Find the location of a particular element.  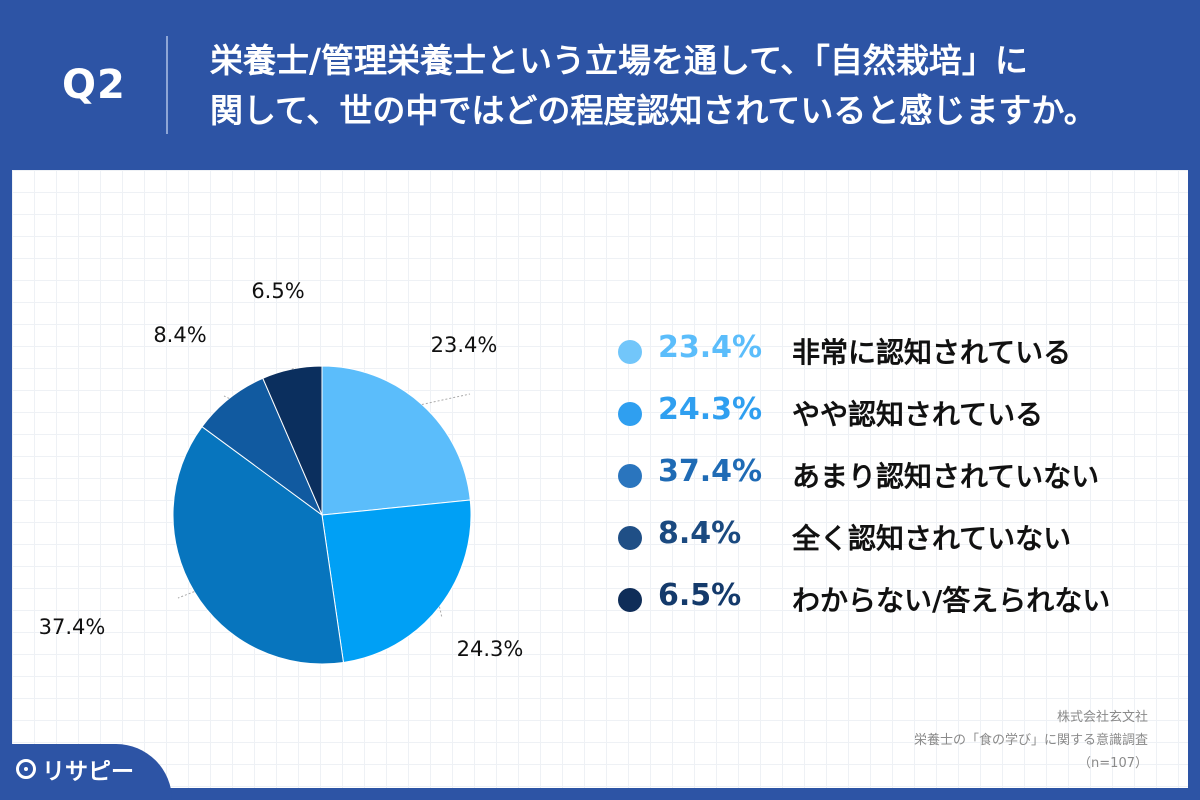

header-divider is located at coordinates (167, 85).